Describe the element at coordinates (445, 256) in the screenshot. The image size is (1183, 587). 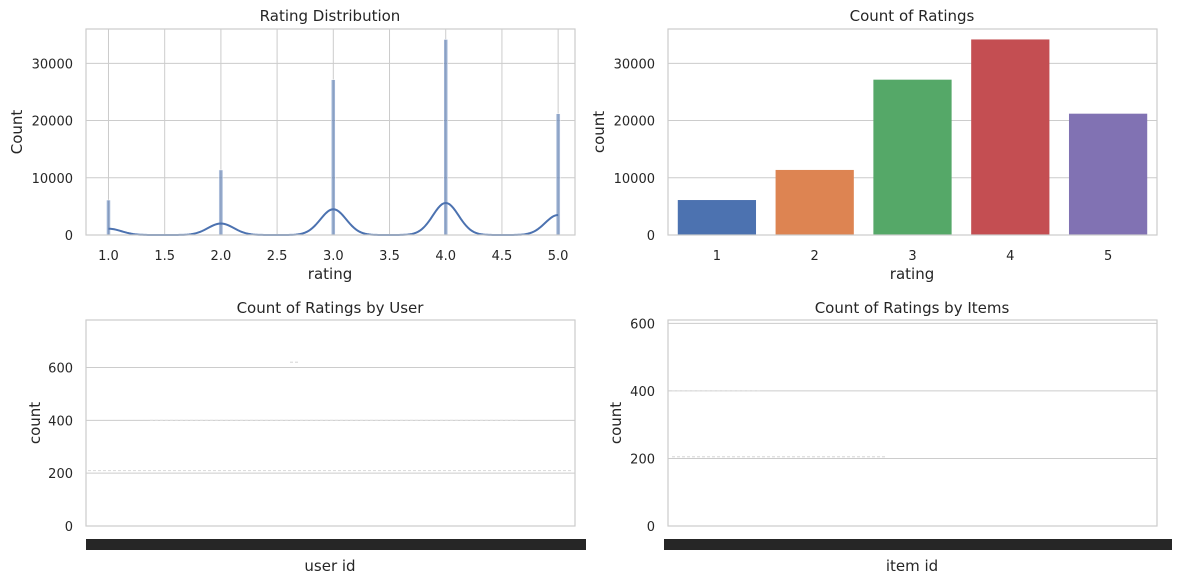
I see `x-tick-label: 4.0` at that location.